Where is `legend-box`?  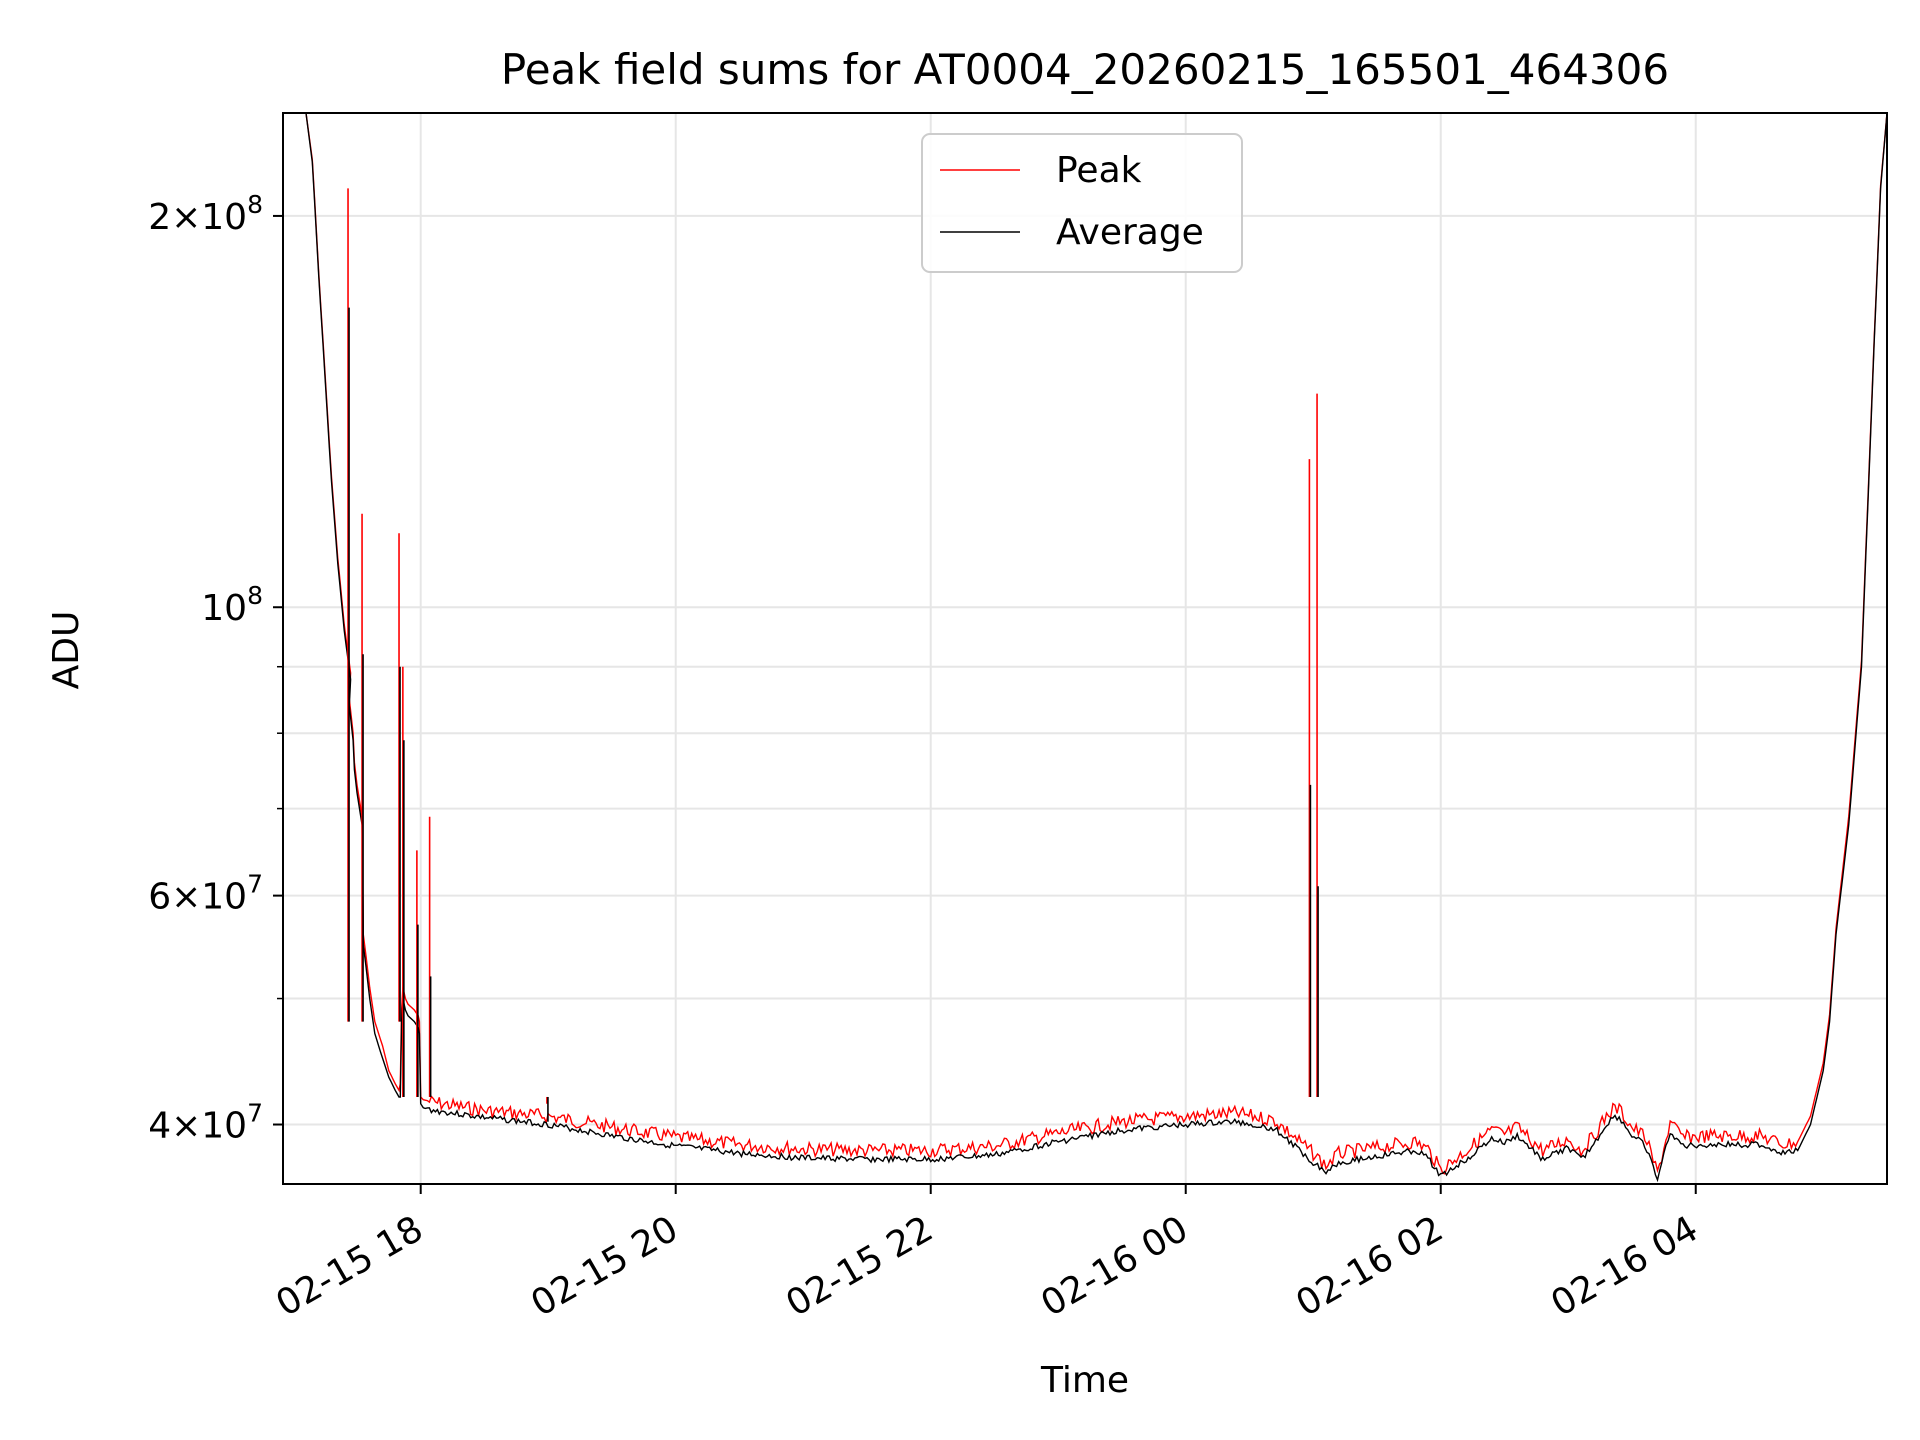
legend-box is located at coordinates (1082, 203).